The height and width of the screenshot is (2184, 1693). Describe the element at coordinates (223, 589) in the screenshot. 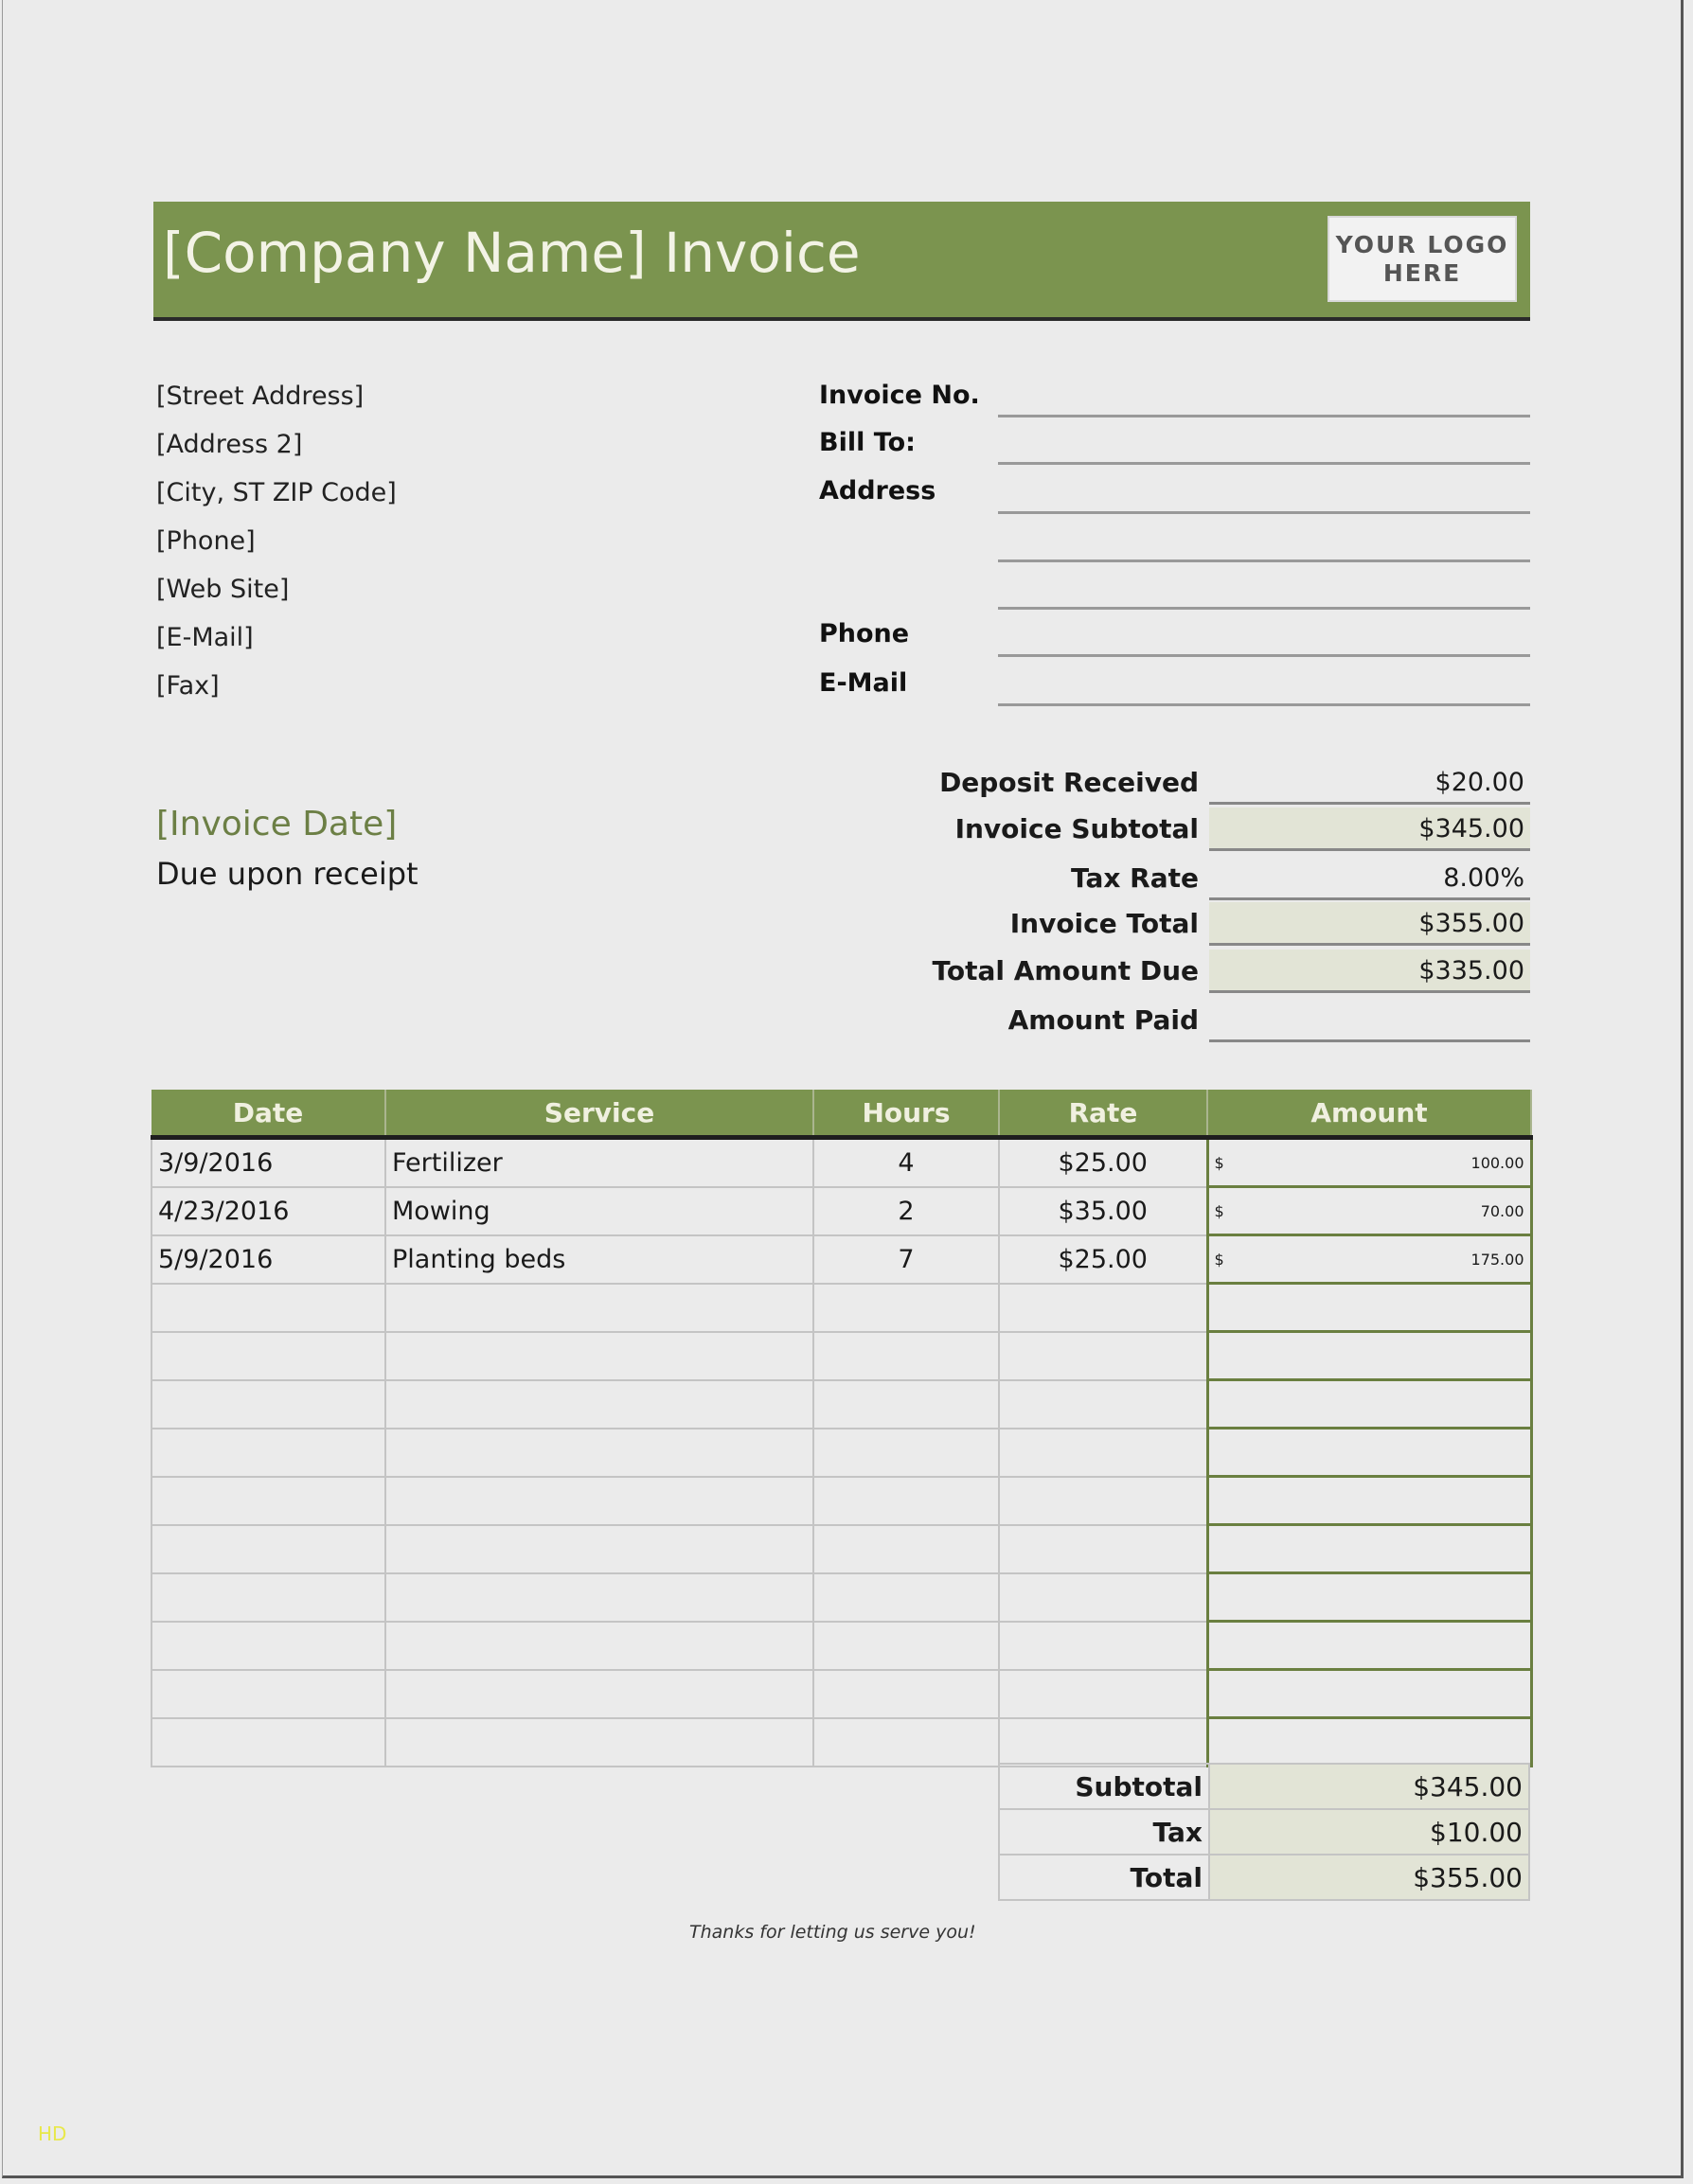

I see `company-info-line: [Web Site]` at that location.